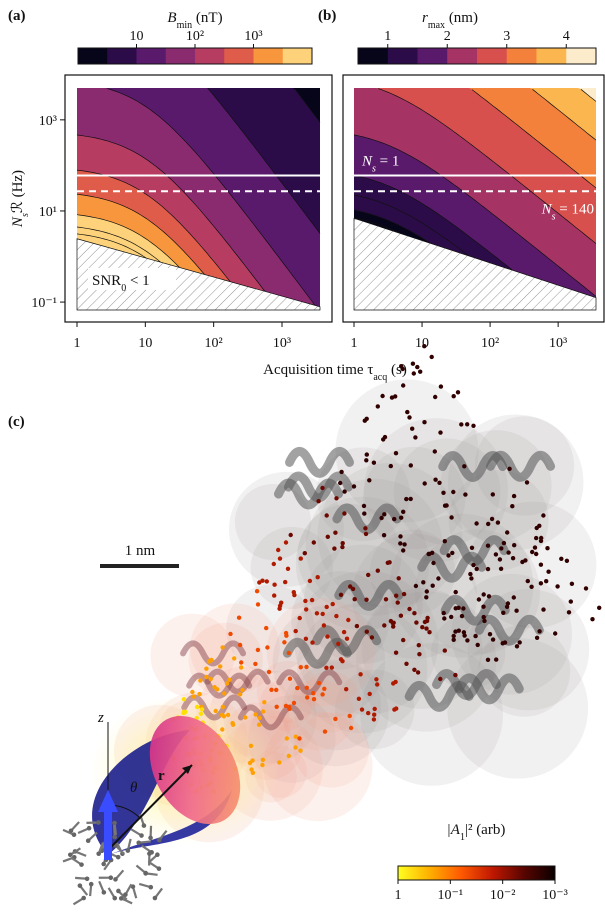  I want to click on axes-frame, so click(473, 198).